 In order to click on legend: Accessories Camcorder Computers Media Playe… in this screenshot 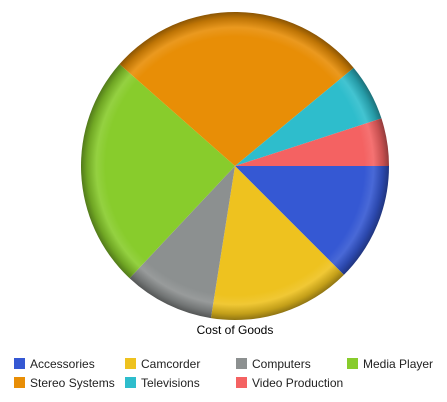, I will do `click(229, 373)`.